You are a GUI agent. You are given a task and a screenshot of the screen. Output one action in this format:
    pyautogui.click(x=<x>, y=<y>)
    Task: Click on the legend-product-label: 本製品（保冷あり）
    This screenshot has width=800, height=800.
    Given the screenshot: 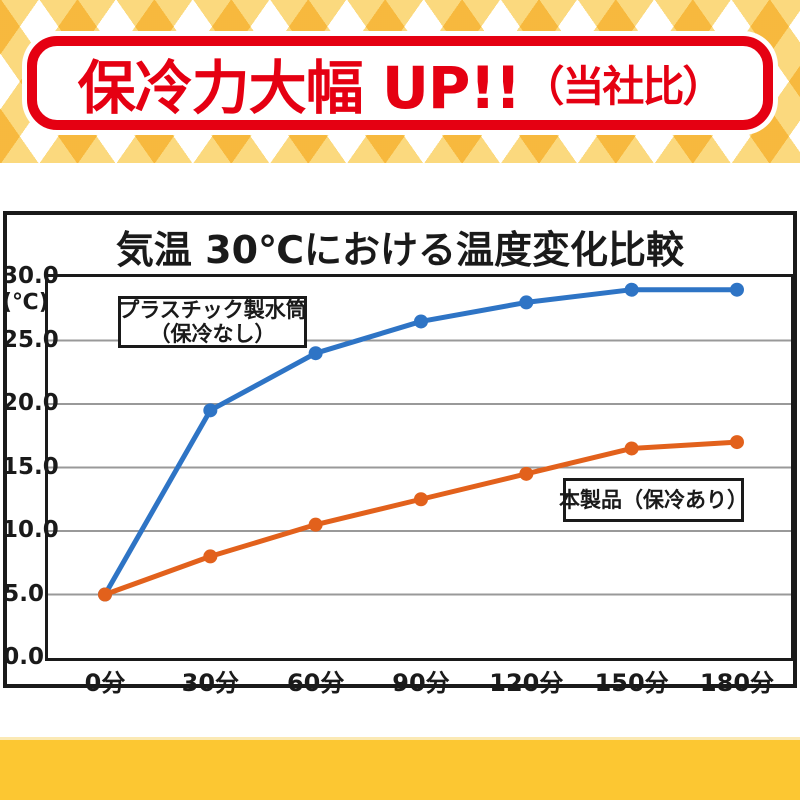 What is the action you would take?
    pyautogui.click(x=653, y=500)
    